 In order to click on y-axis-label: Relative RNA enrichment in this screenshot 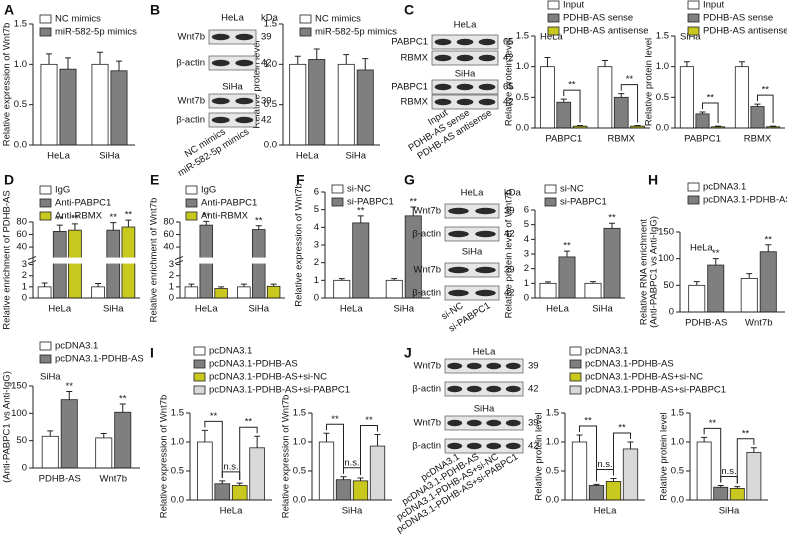, I will do `click(644, 272)`.